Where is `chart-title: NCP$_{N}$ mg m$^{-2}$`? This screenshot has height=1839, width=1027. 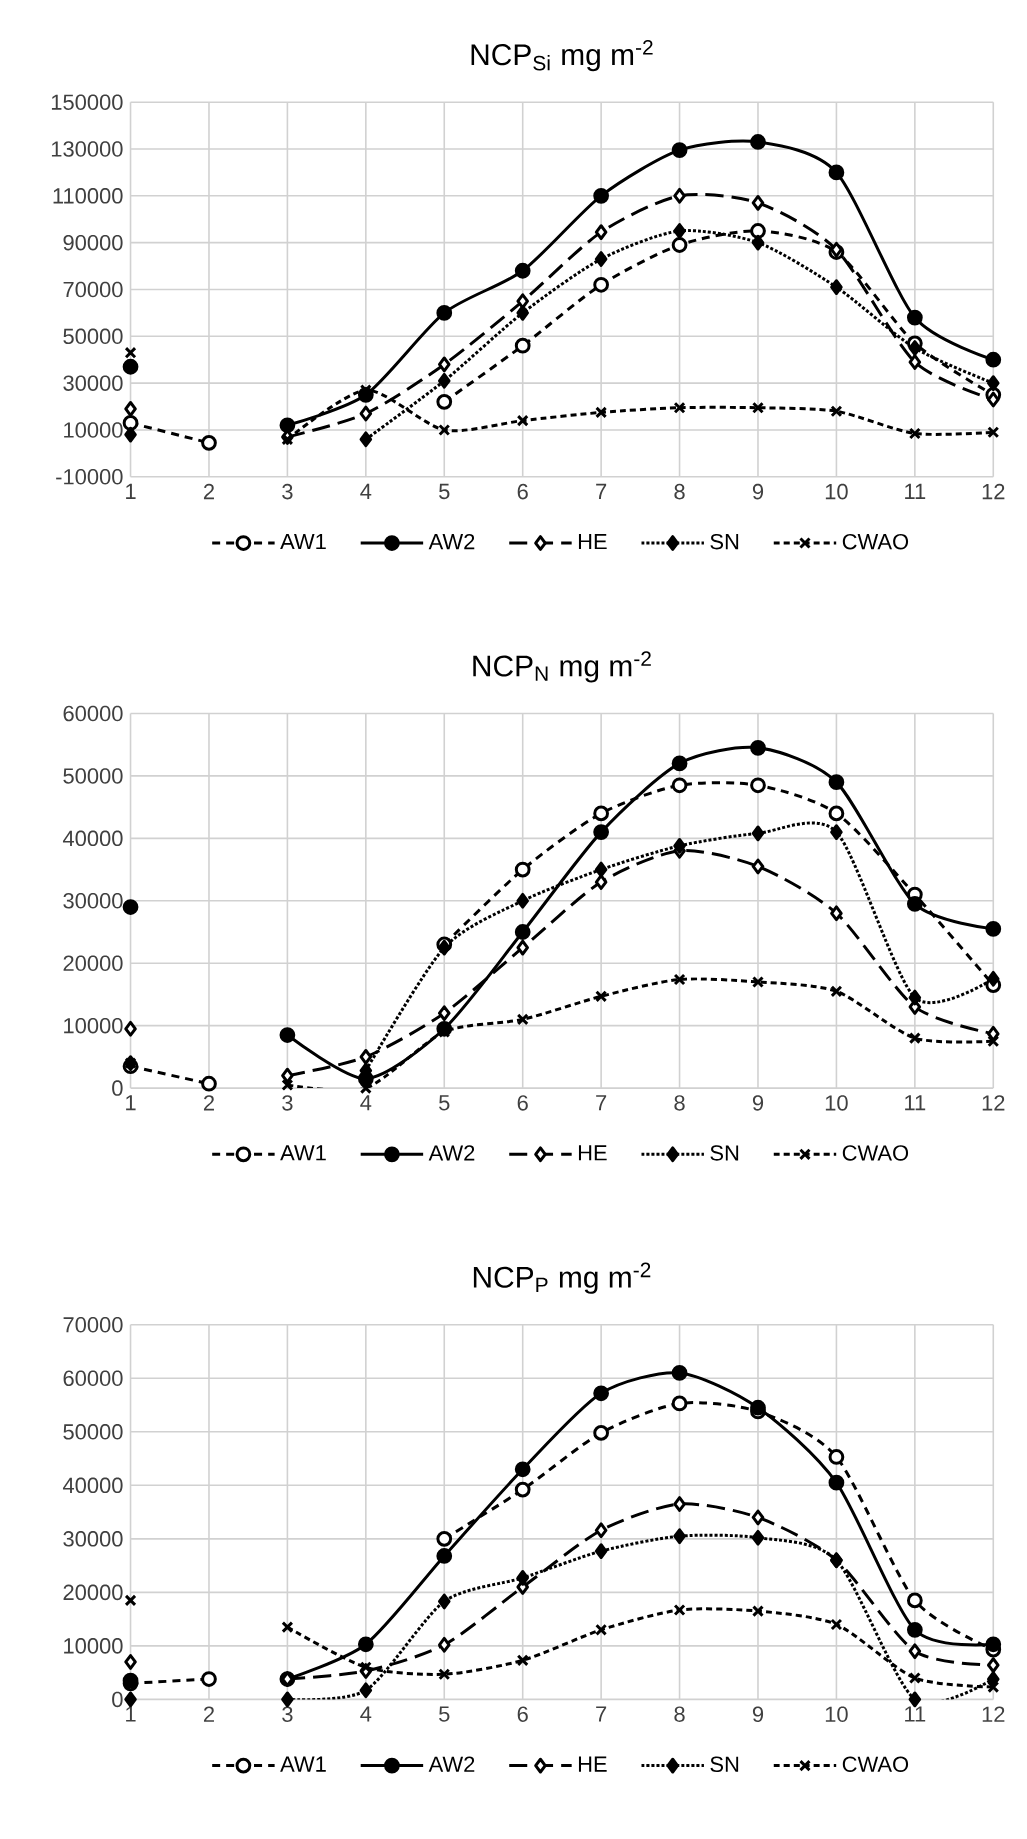 chart-title: NCP$_{N}$ mg m$^{-2}$ is located at coordinates (562, 667).